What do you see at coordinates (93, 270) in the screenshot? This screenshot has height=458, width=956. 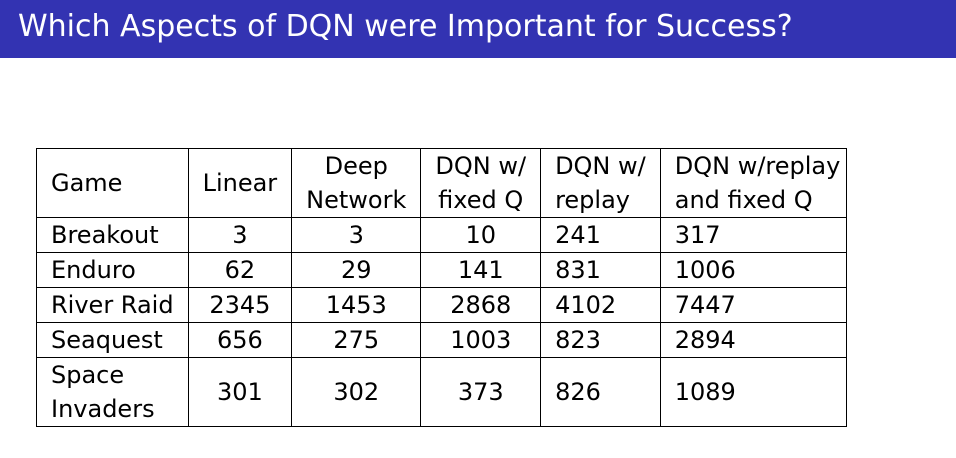 I see `cell-text: Enduro` at bounding box center [93, 270].